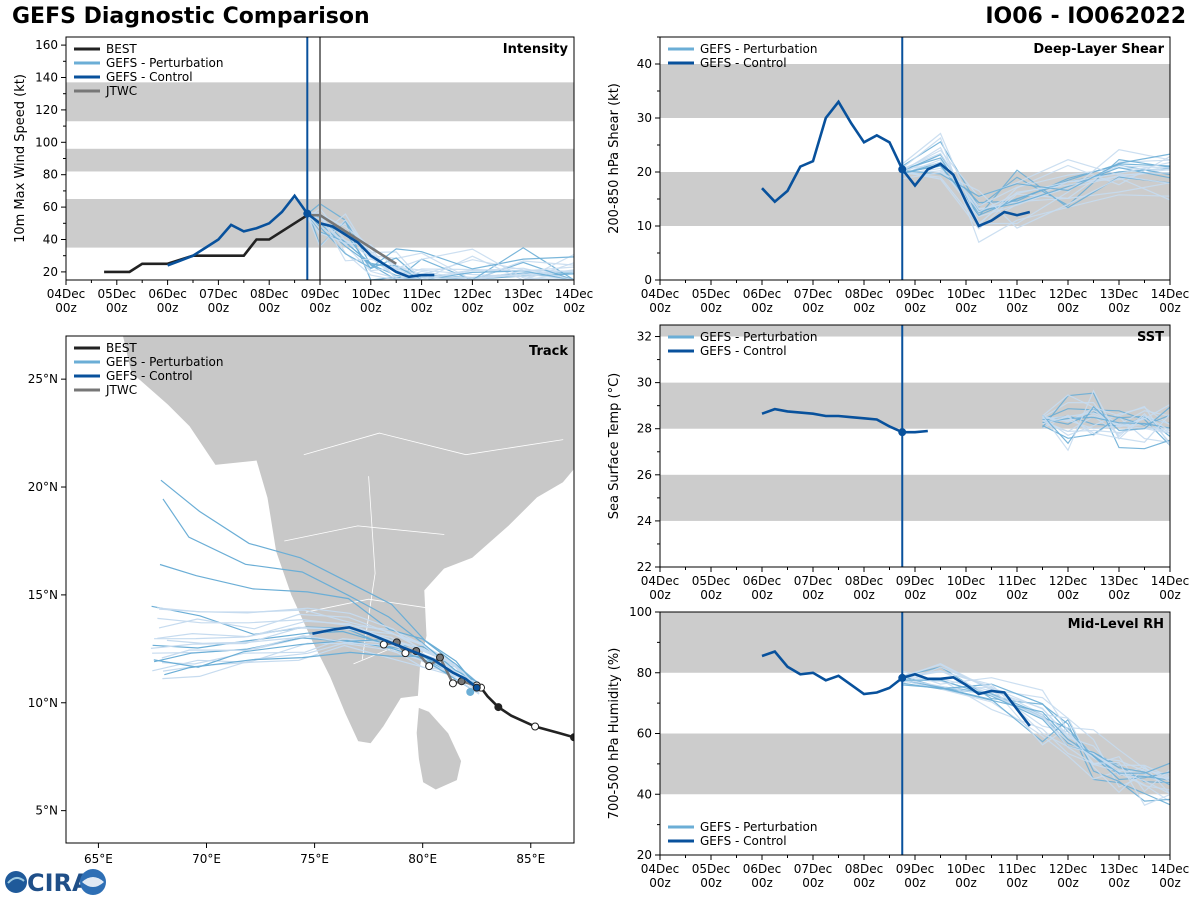 Image resolution: width=1200 pixels, height=900 pixels. Describe the element at coordinates (902, 169) in the screenshot. I see `init-marker` at that location.